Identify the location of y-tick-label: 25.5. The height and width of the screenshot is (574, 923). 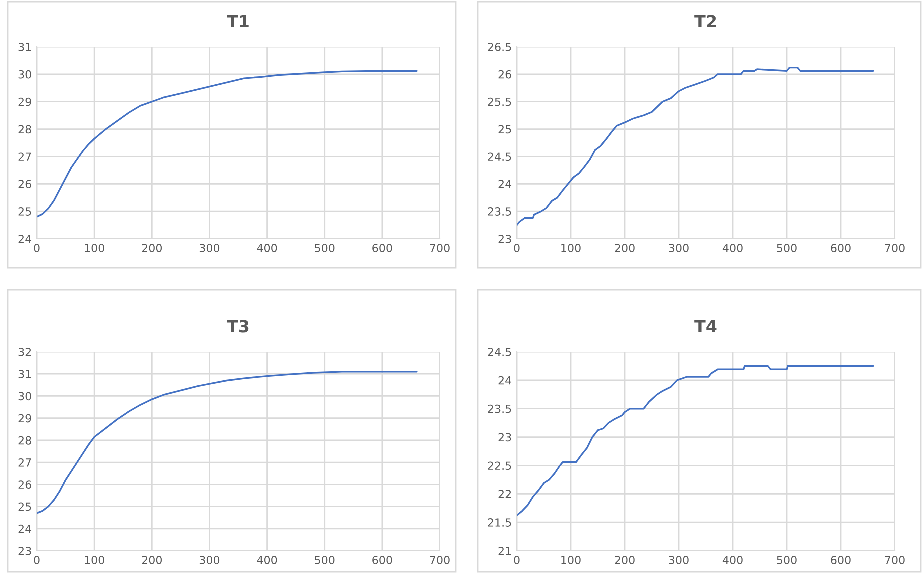
(500, 102).